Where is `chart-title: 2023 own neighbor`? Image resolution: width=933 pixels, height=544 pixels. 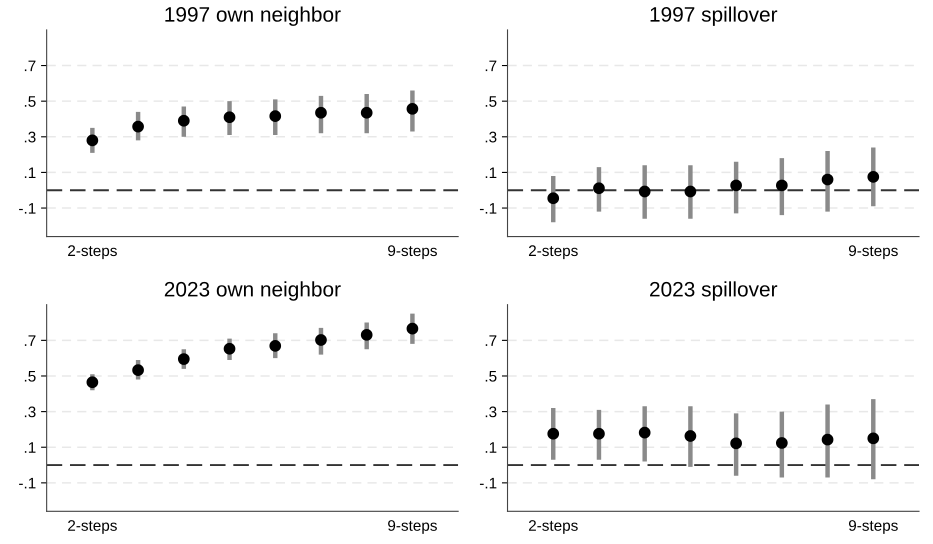 chart-title: 2023 own neighbor is located at coordinates (252, 291).